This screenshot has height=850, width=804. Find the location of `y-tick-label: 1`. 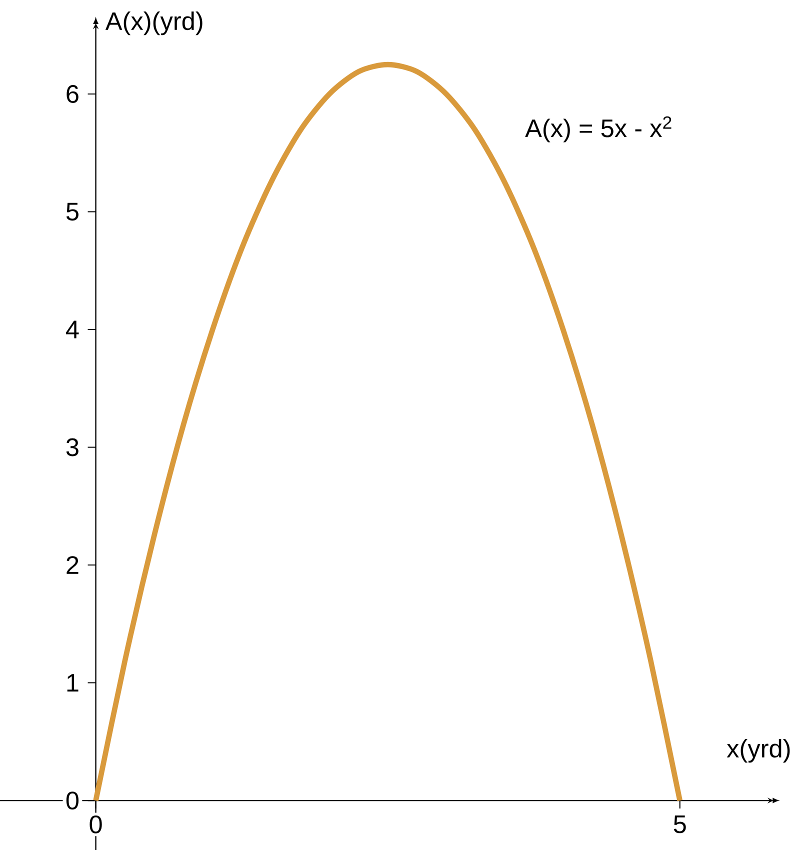

y-tick-label: 1 is located at coordinates (72, 683).